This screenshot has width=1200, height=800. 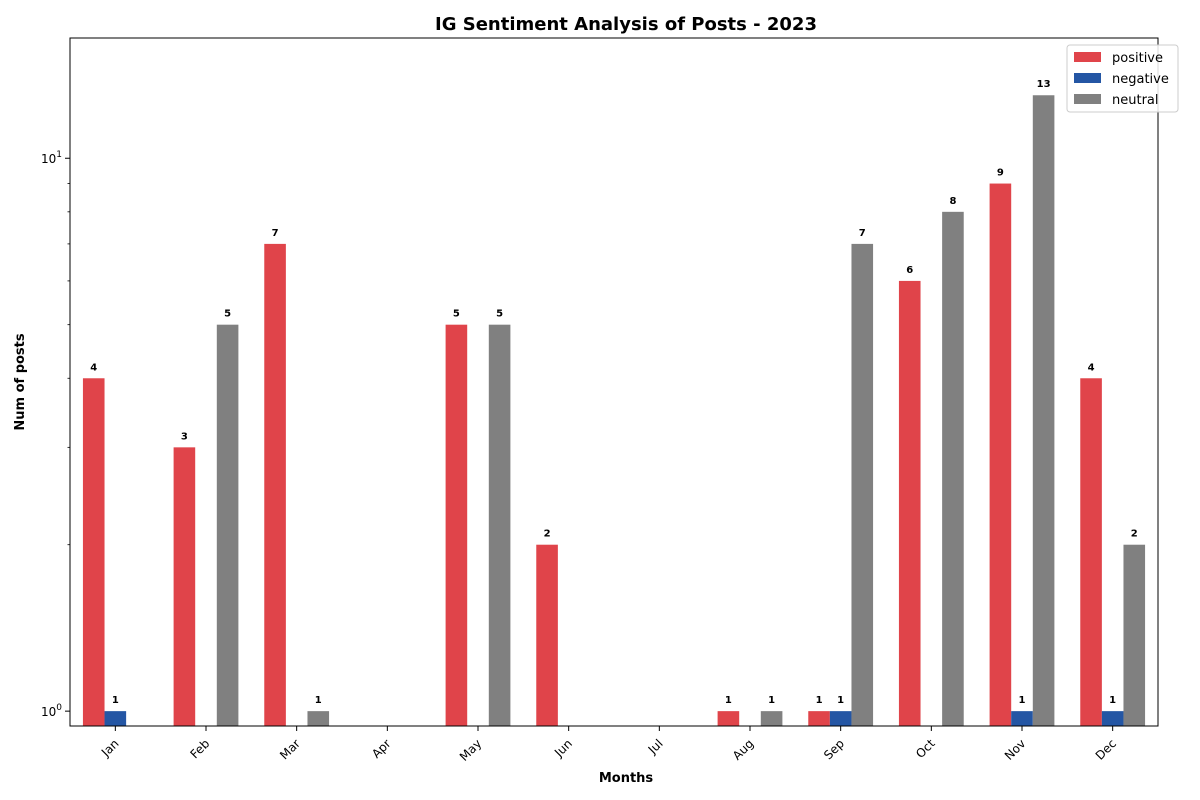 I want to click on x-tick-label-may: May, so click(x=470, y=749).